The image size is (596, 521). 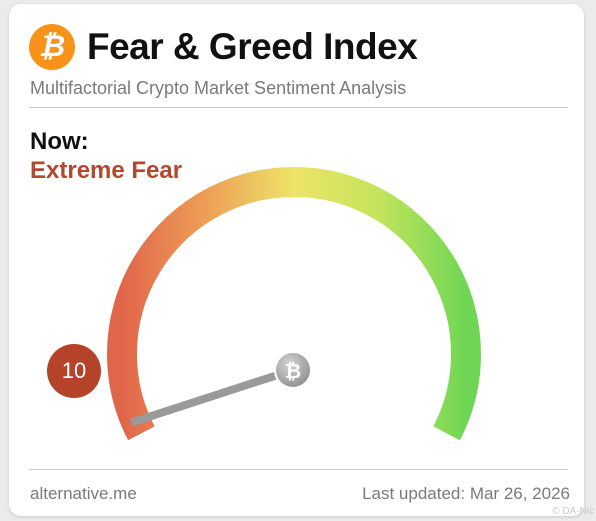 I want to click on now-label: Now:, so click(x=59, y=141).